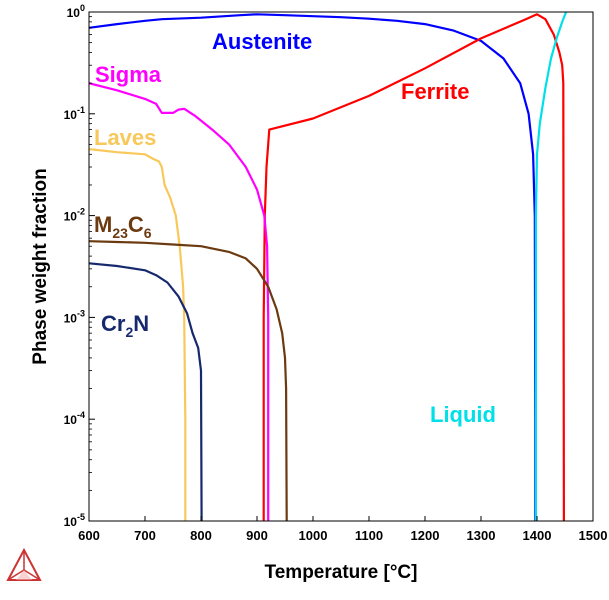  Describe the element at coordinates (201, 535) in the screenshot. I see `x-tick-label: 800` at that location.